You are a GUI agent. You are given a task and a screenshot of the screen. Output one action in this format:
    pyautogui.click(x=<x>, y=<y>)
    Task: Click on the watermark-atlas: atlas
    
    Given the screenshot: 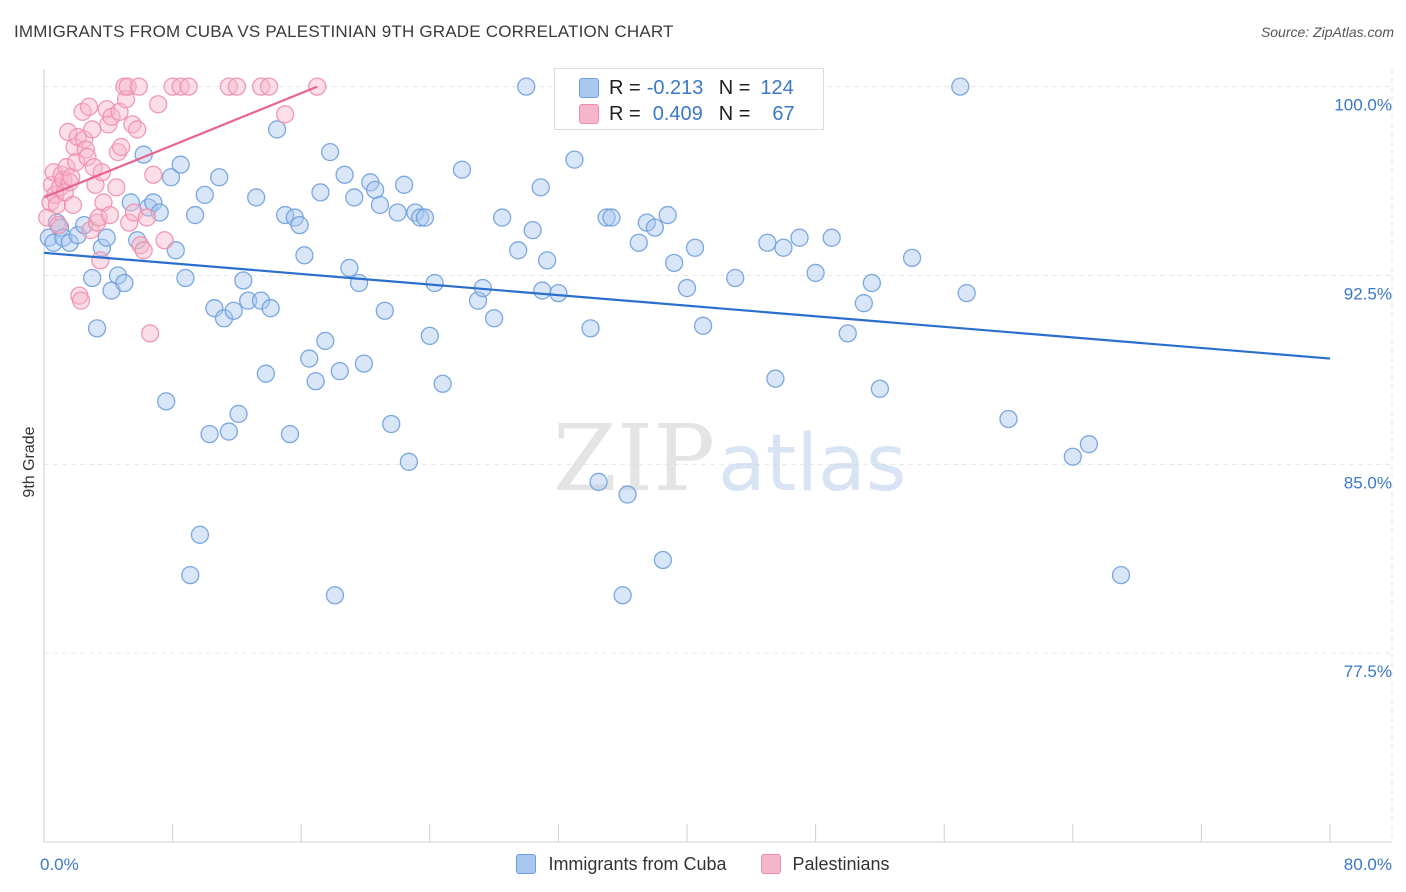 What is the action you would take?
    pyautogui.click(x=812, y=464)
    